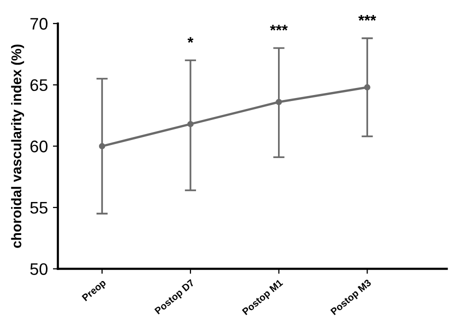  What do you see at coordinates (39, 146) in the screenshot?
I see `y-tick-label: 60` at bounding box center [39, 146].